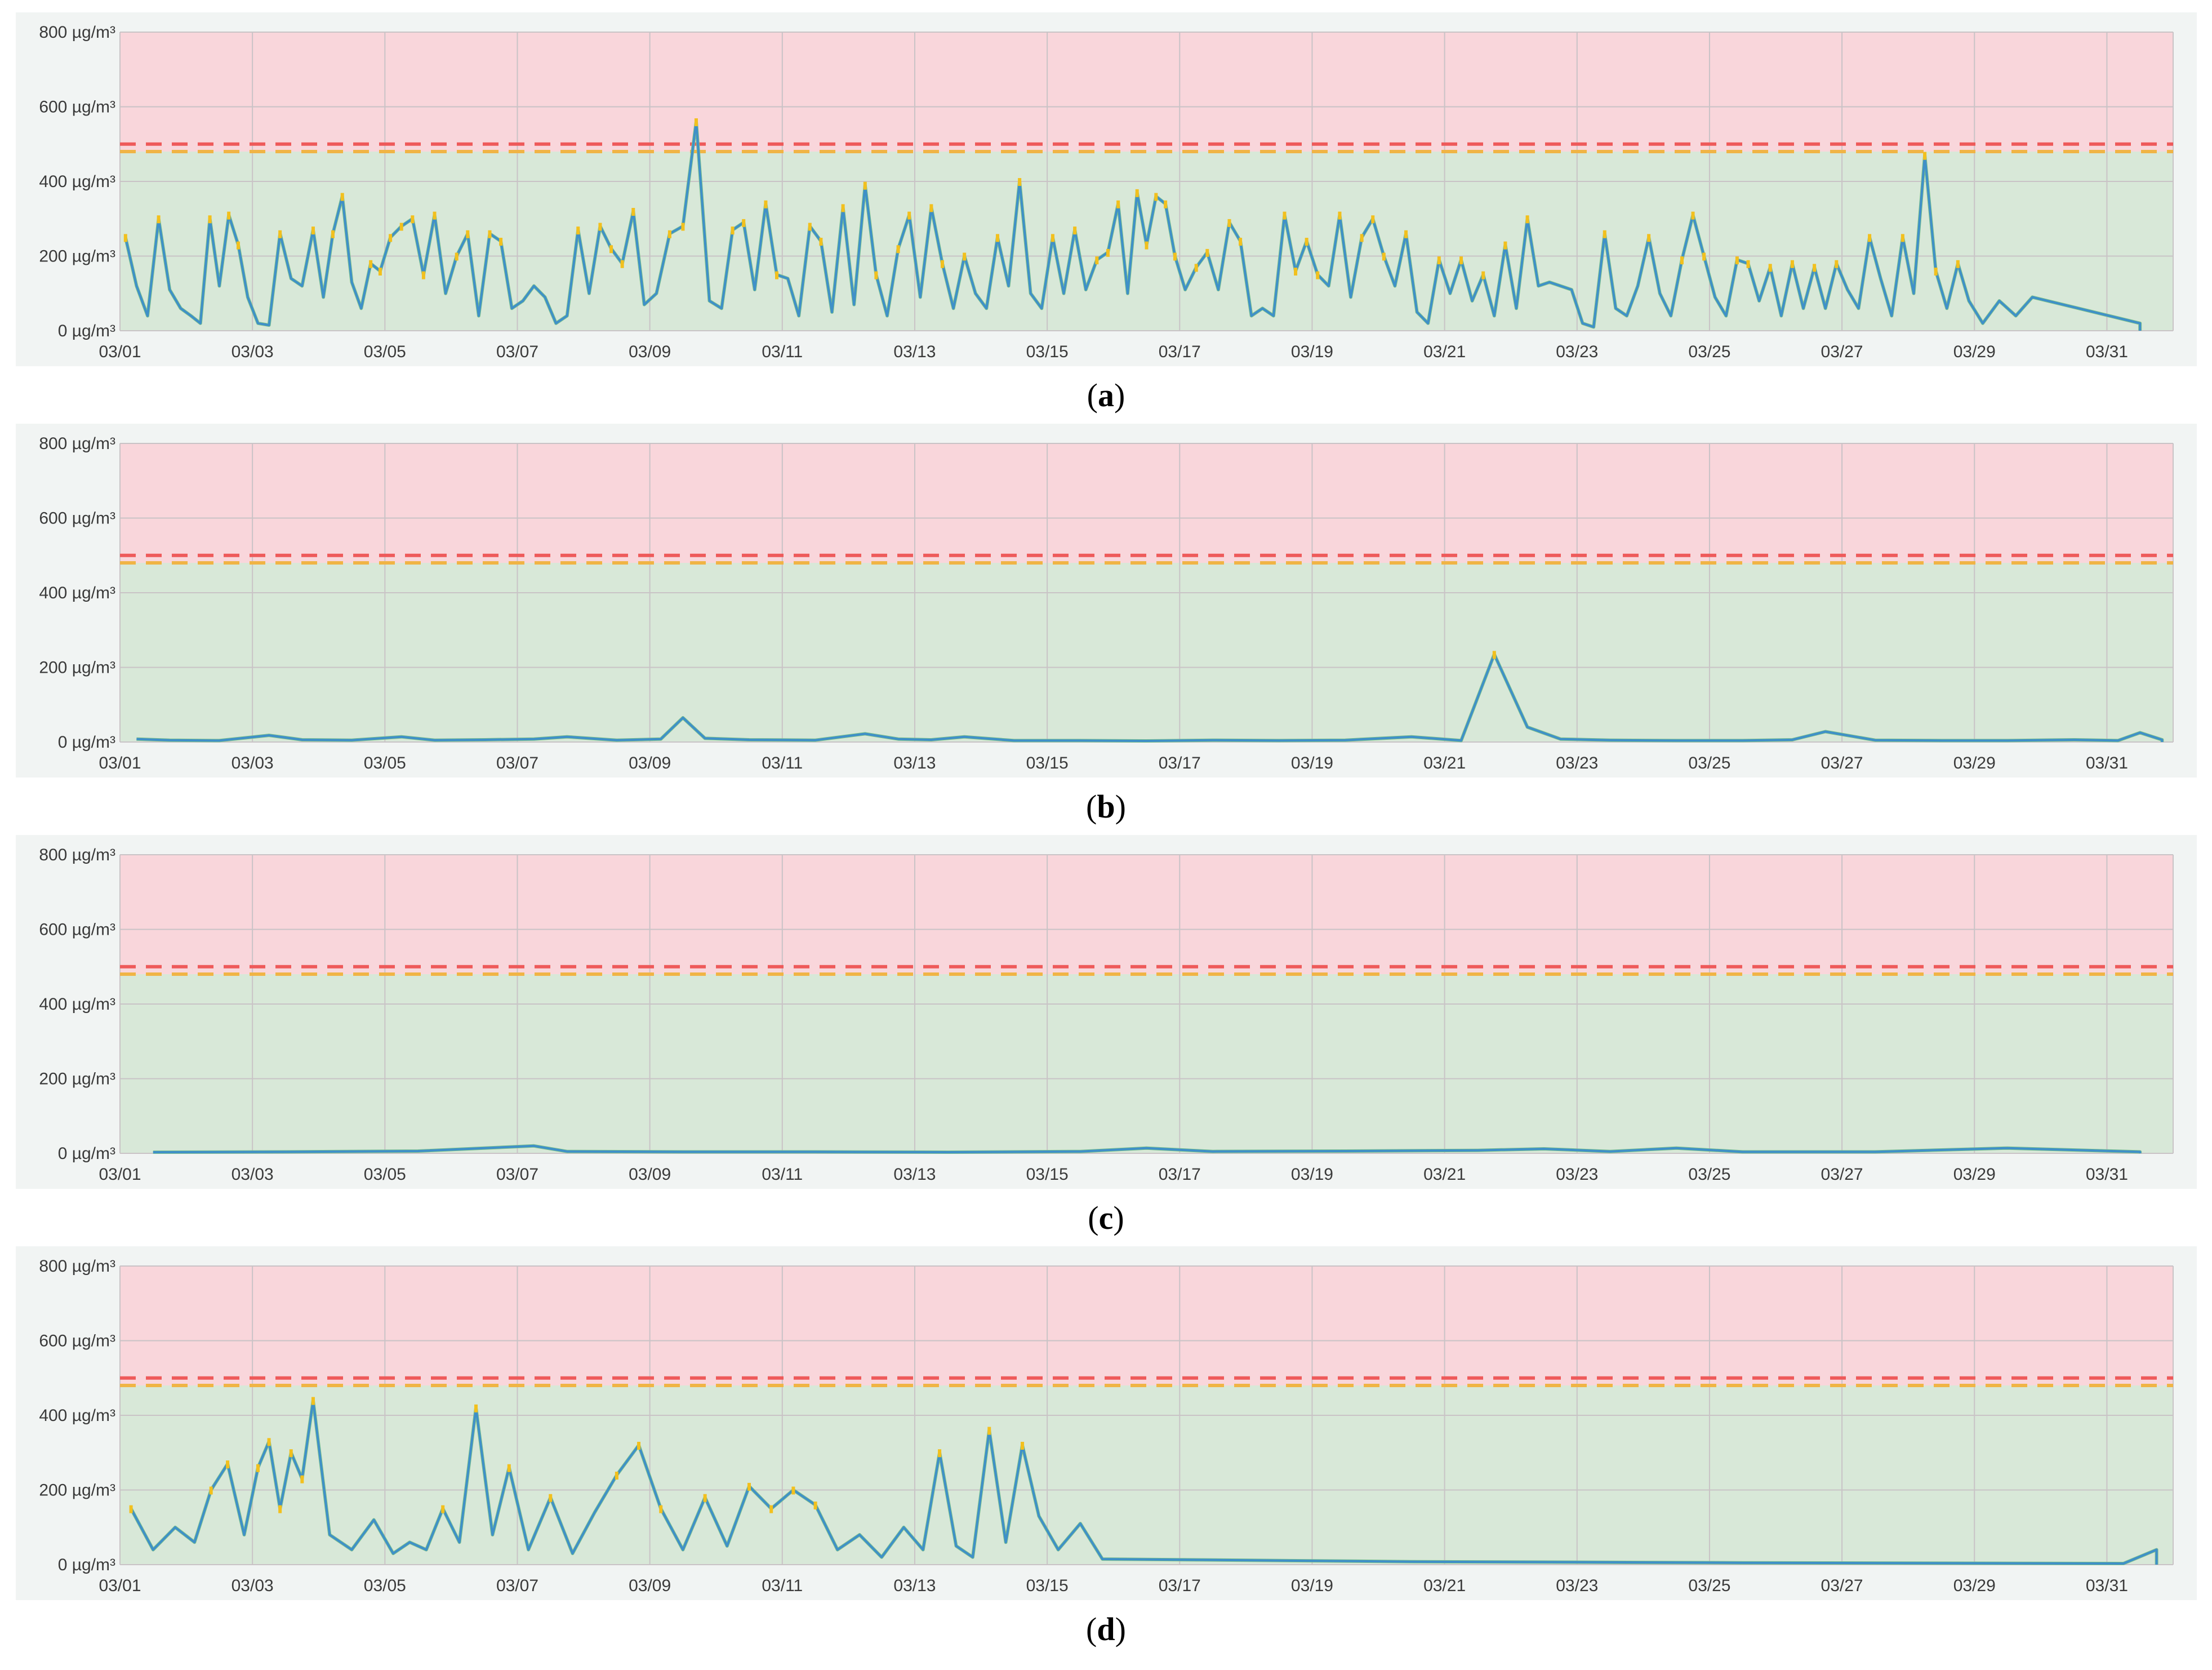  What do you see at coordinates (1106, 1629) in the screenshot?
I see `caption-d: (d)` at bounding box center [1106, 1629].